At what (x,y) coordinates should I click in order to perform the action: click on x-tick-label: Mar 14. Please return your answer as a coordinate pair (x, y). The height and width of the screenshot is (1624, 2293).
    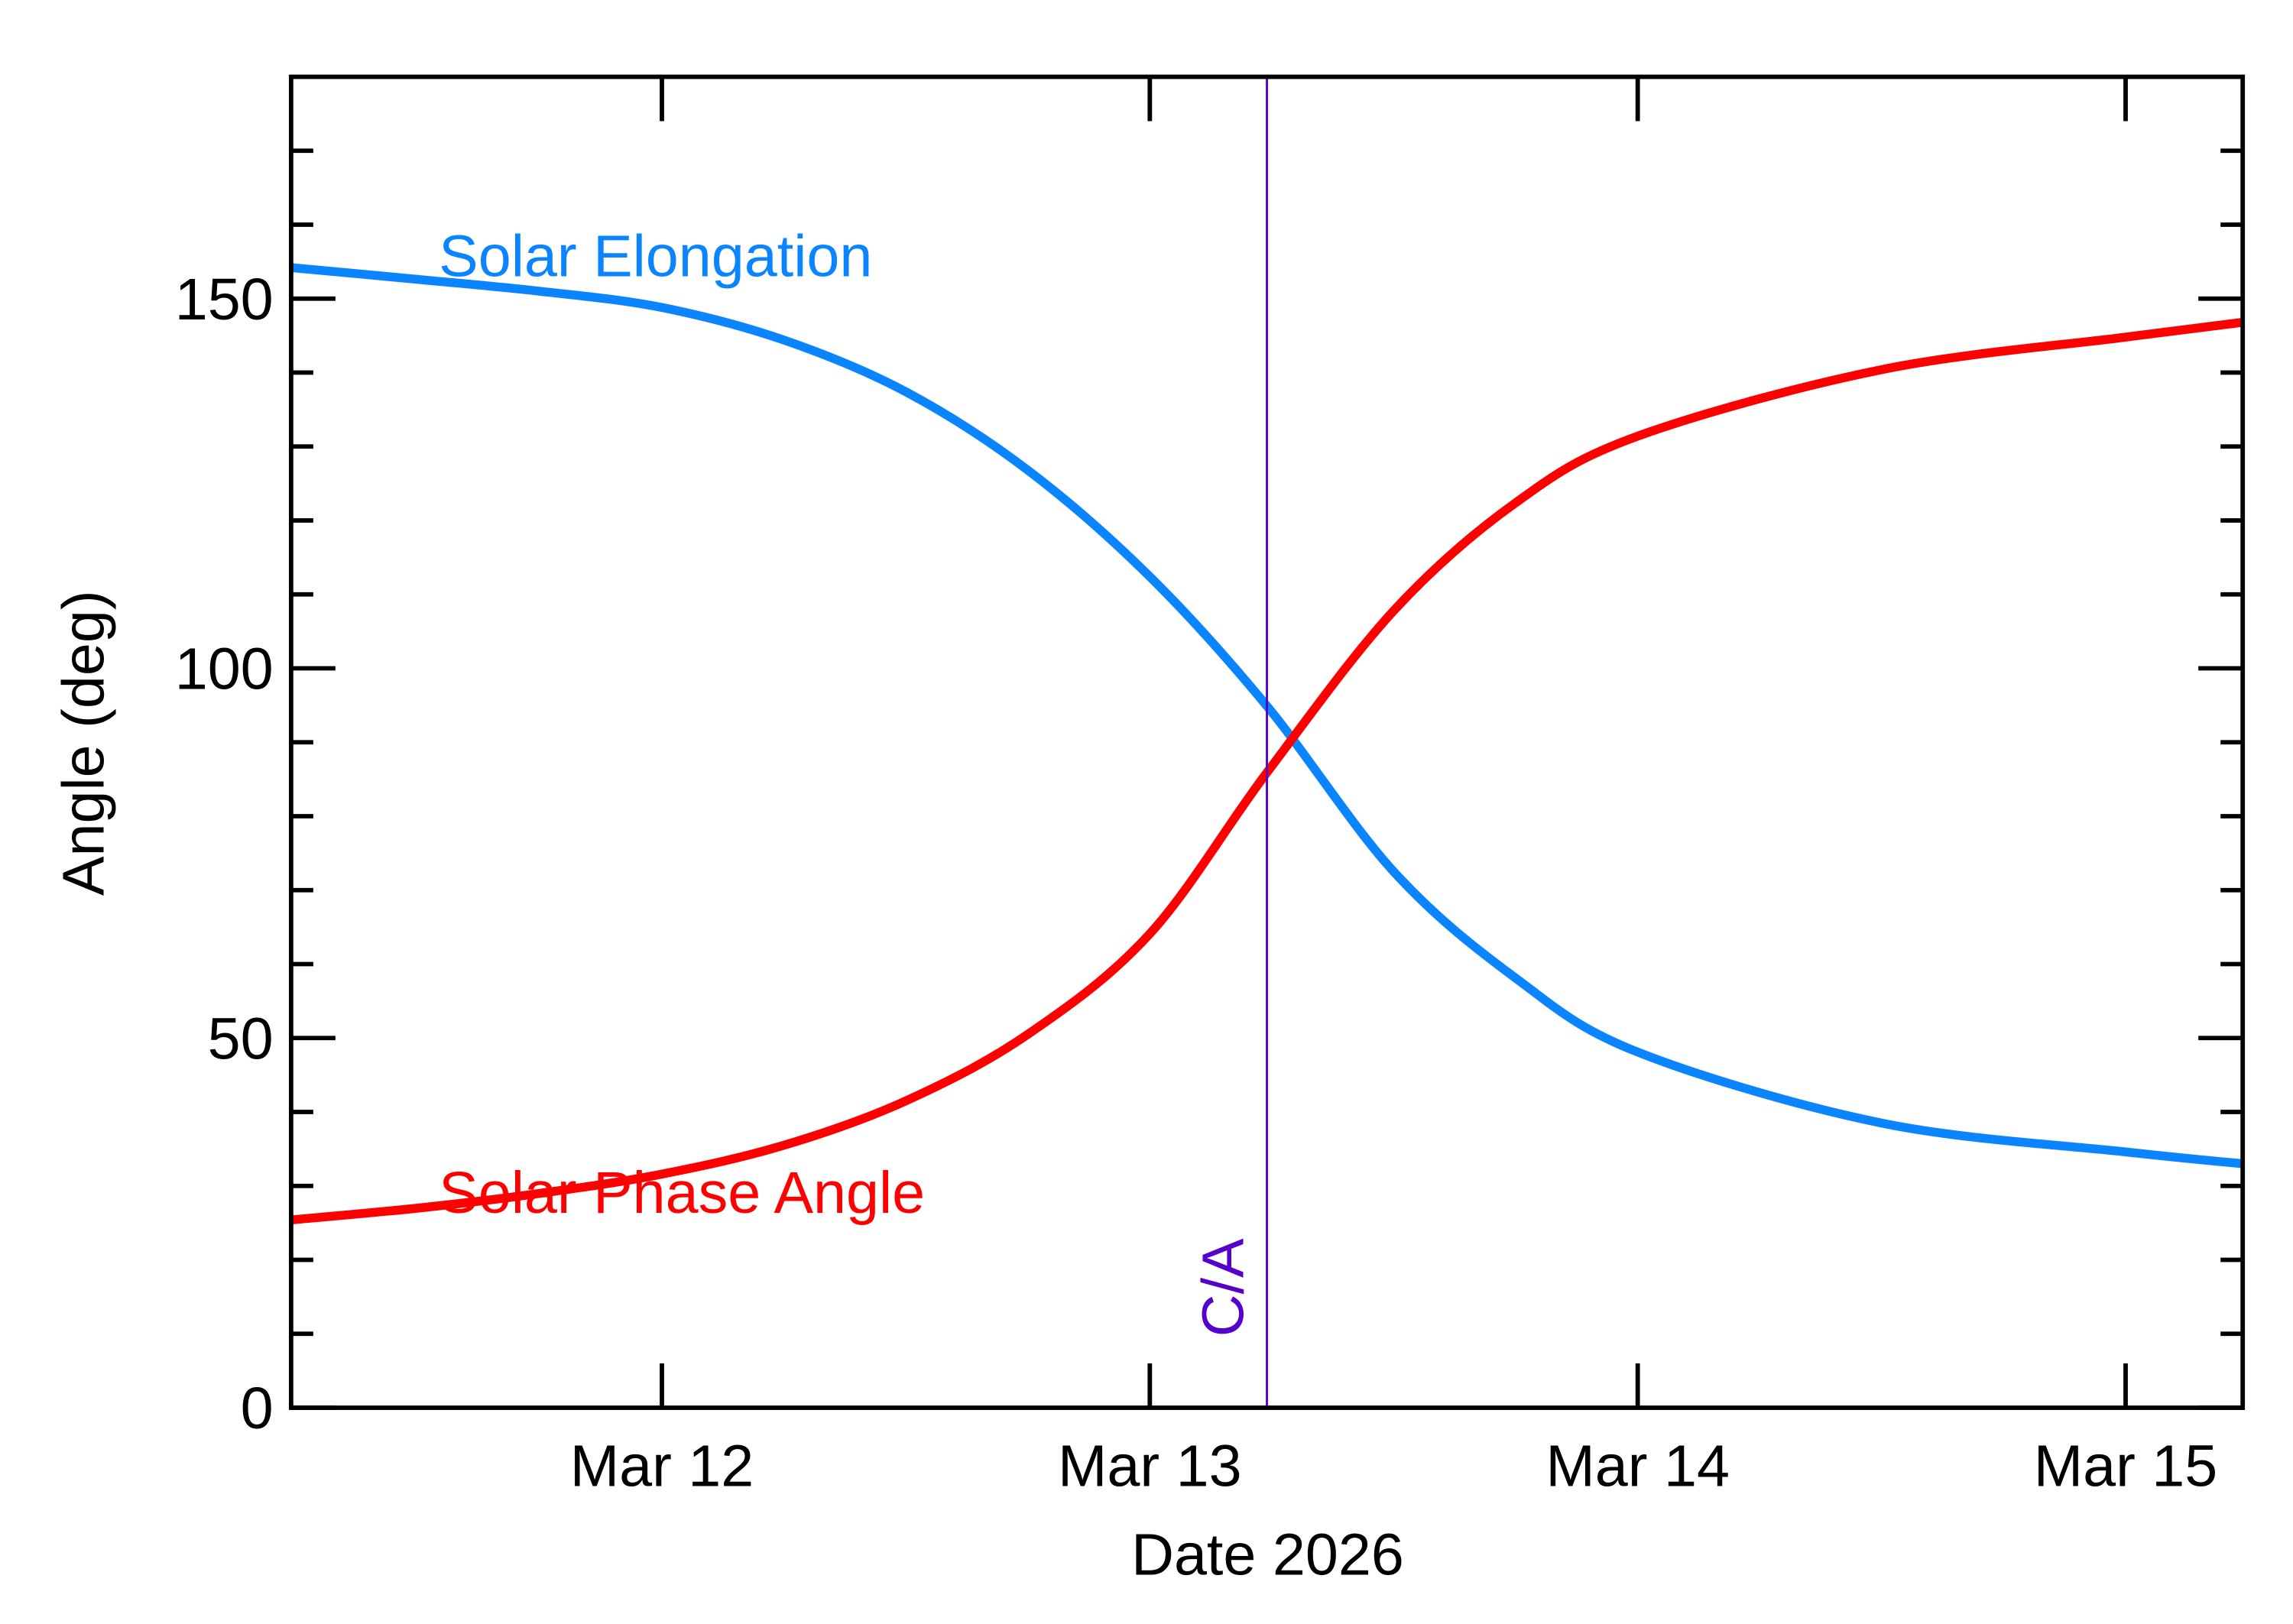
    Looking at the image, I should click on (1638, 1466).